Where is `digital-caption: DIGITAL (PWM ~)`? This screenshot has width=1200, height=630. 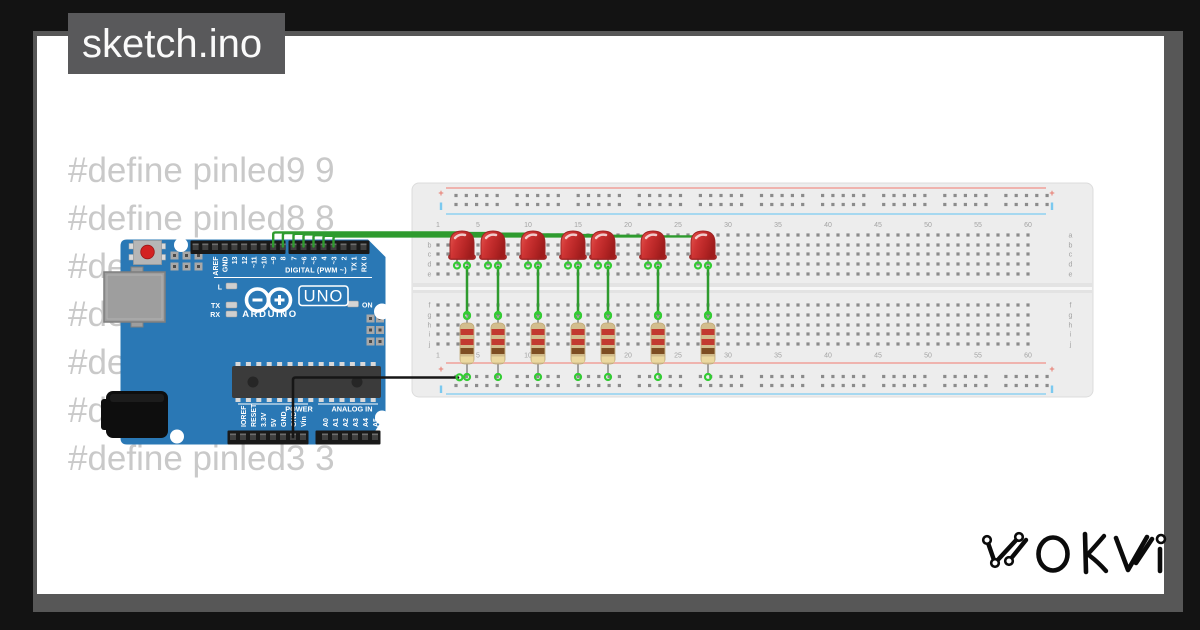 digital-caption: DIGITAL (PWM ~) is located at coordinates (316, 270).